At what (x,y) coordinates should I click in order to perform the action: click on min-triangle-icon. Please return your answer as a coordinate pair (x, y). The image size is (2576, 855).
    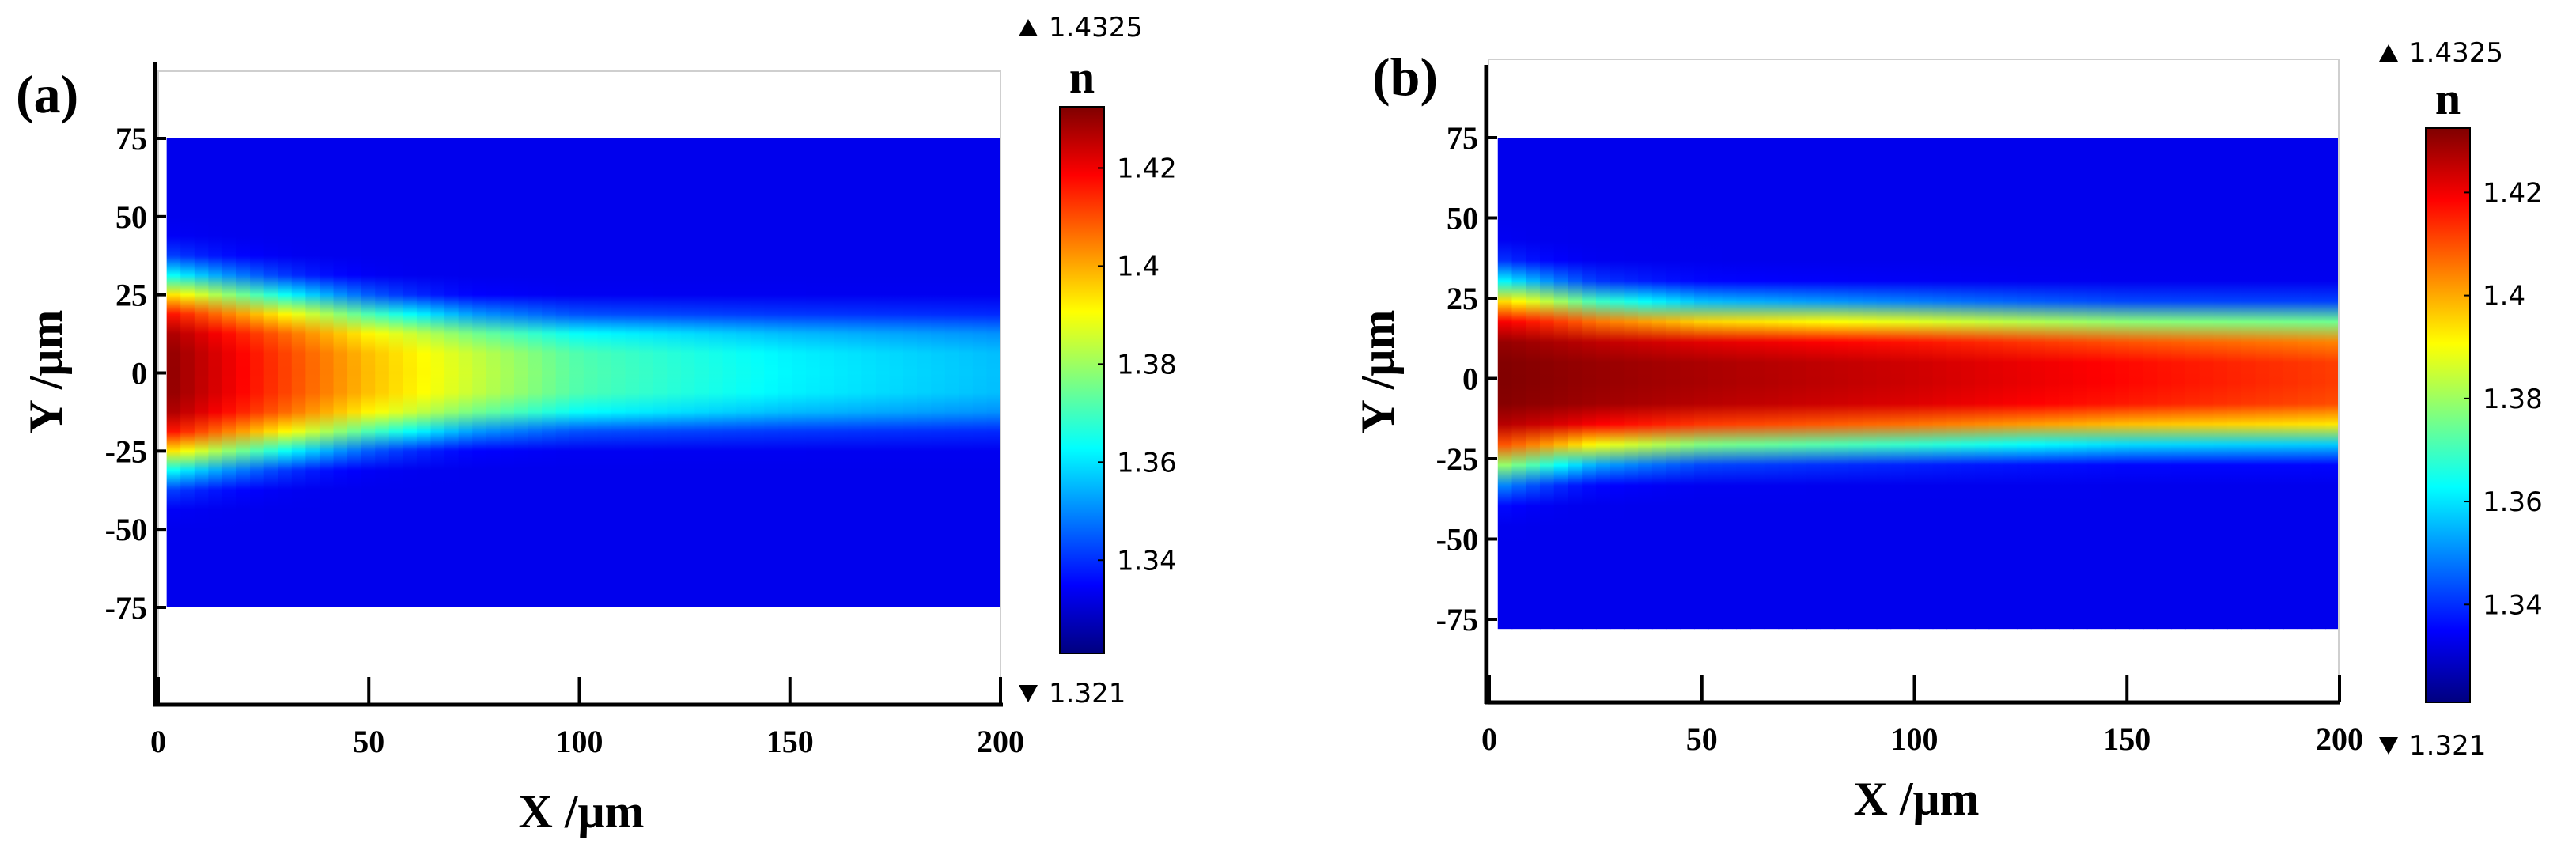
    Looking at the image, I should click on (2388, 746).